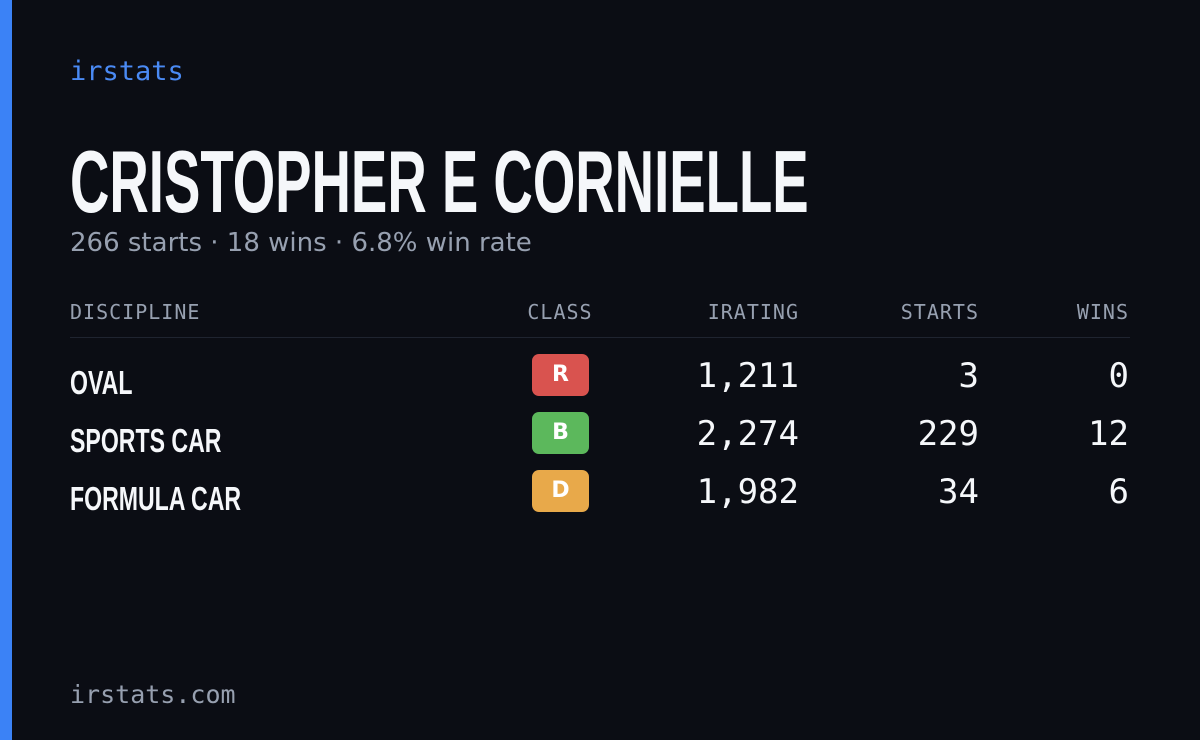 This screenshot has height=740, width=1200. What do you see at coordinates (127, 71) in the screenshot?
I see `brand: irstats` at bounding box center [127, 71].